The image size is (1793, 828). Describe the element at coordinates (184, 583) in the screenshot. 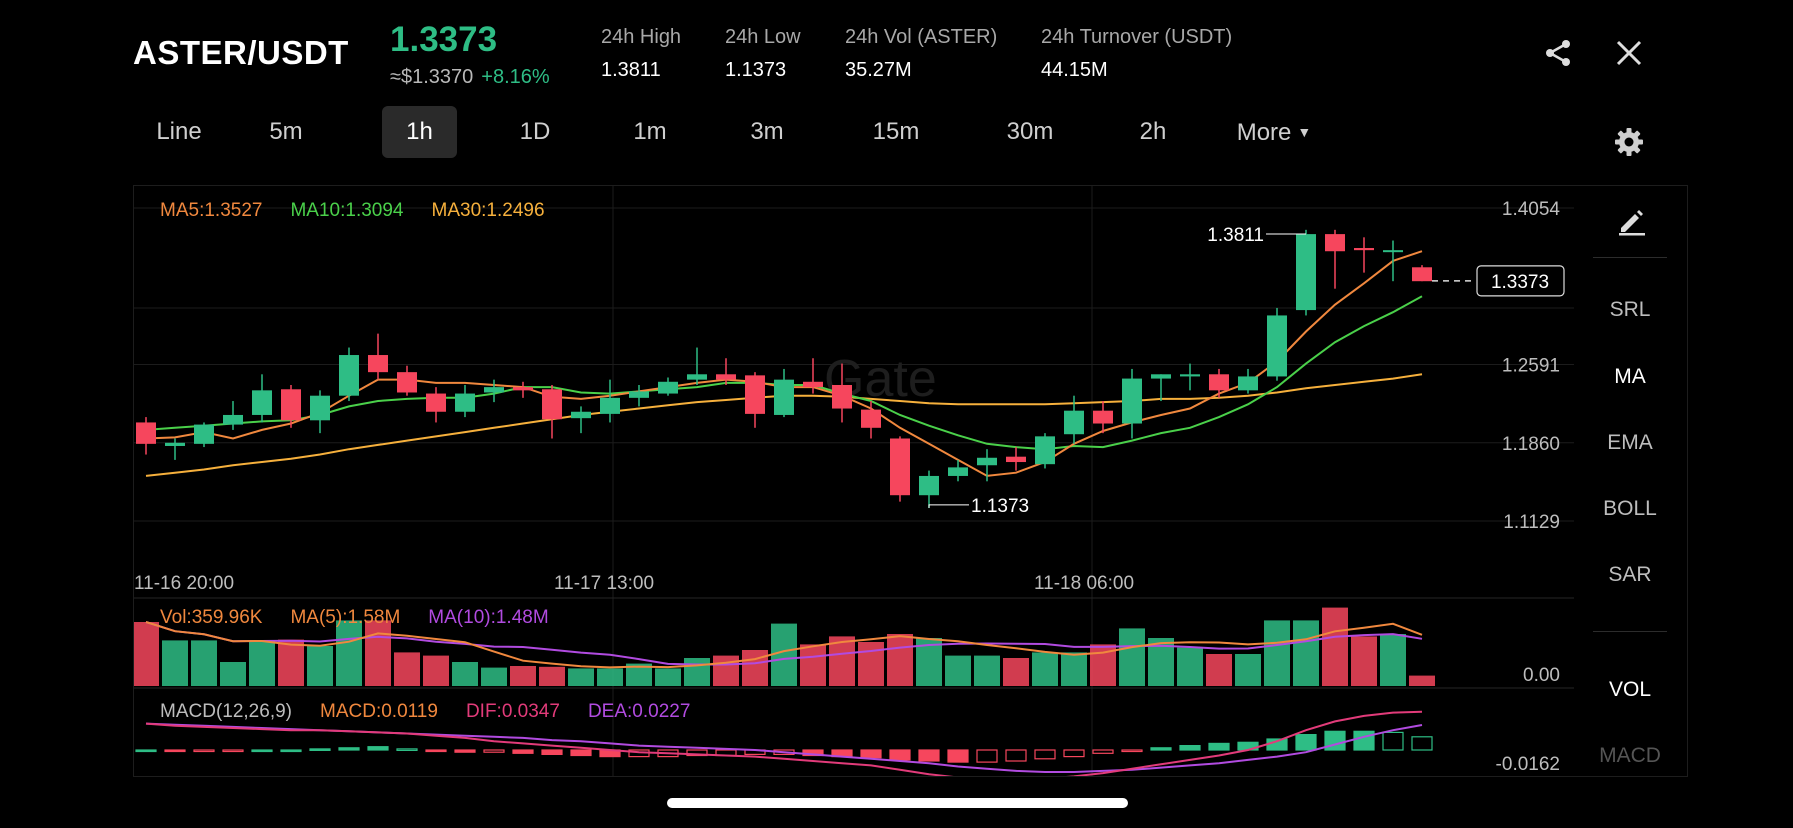

I see `time-axis-label: 11-16 20:00` at that location.